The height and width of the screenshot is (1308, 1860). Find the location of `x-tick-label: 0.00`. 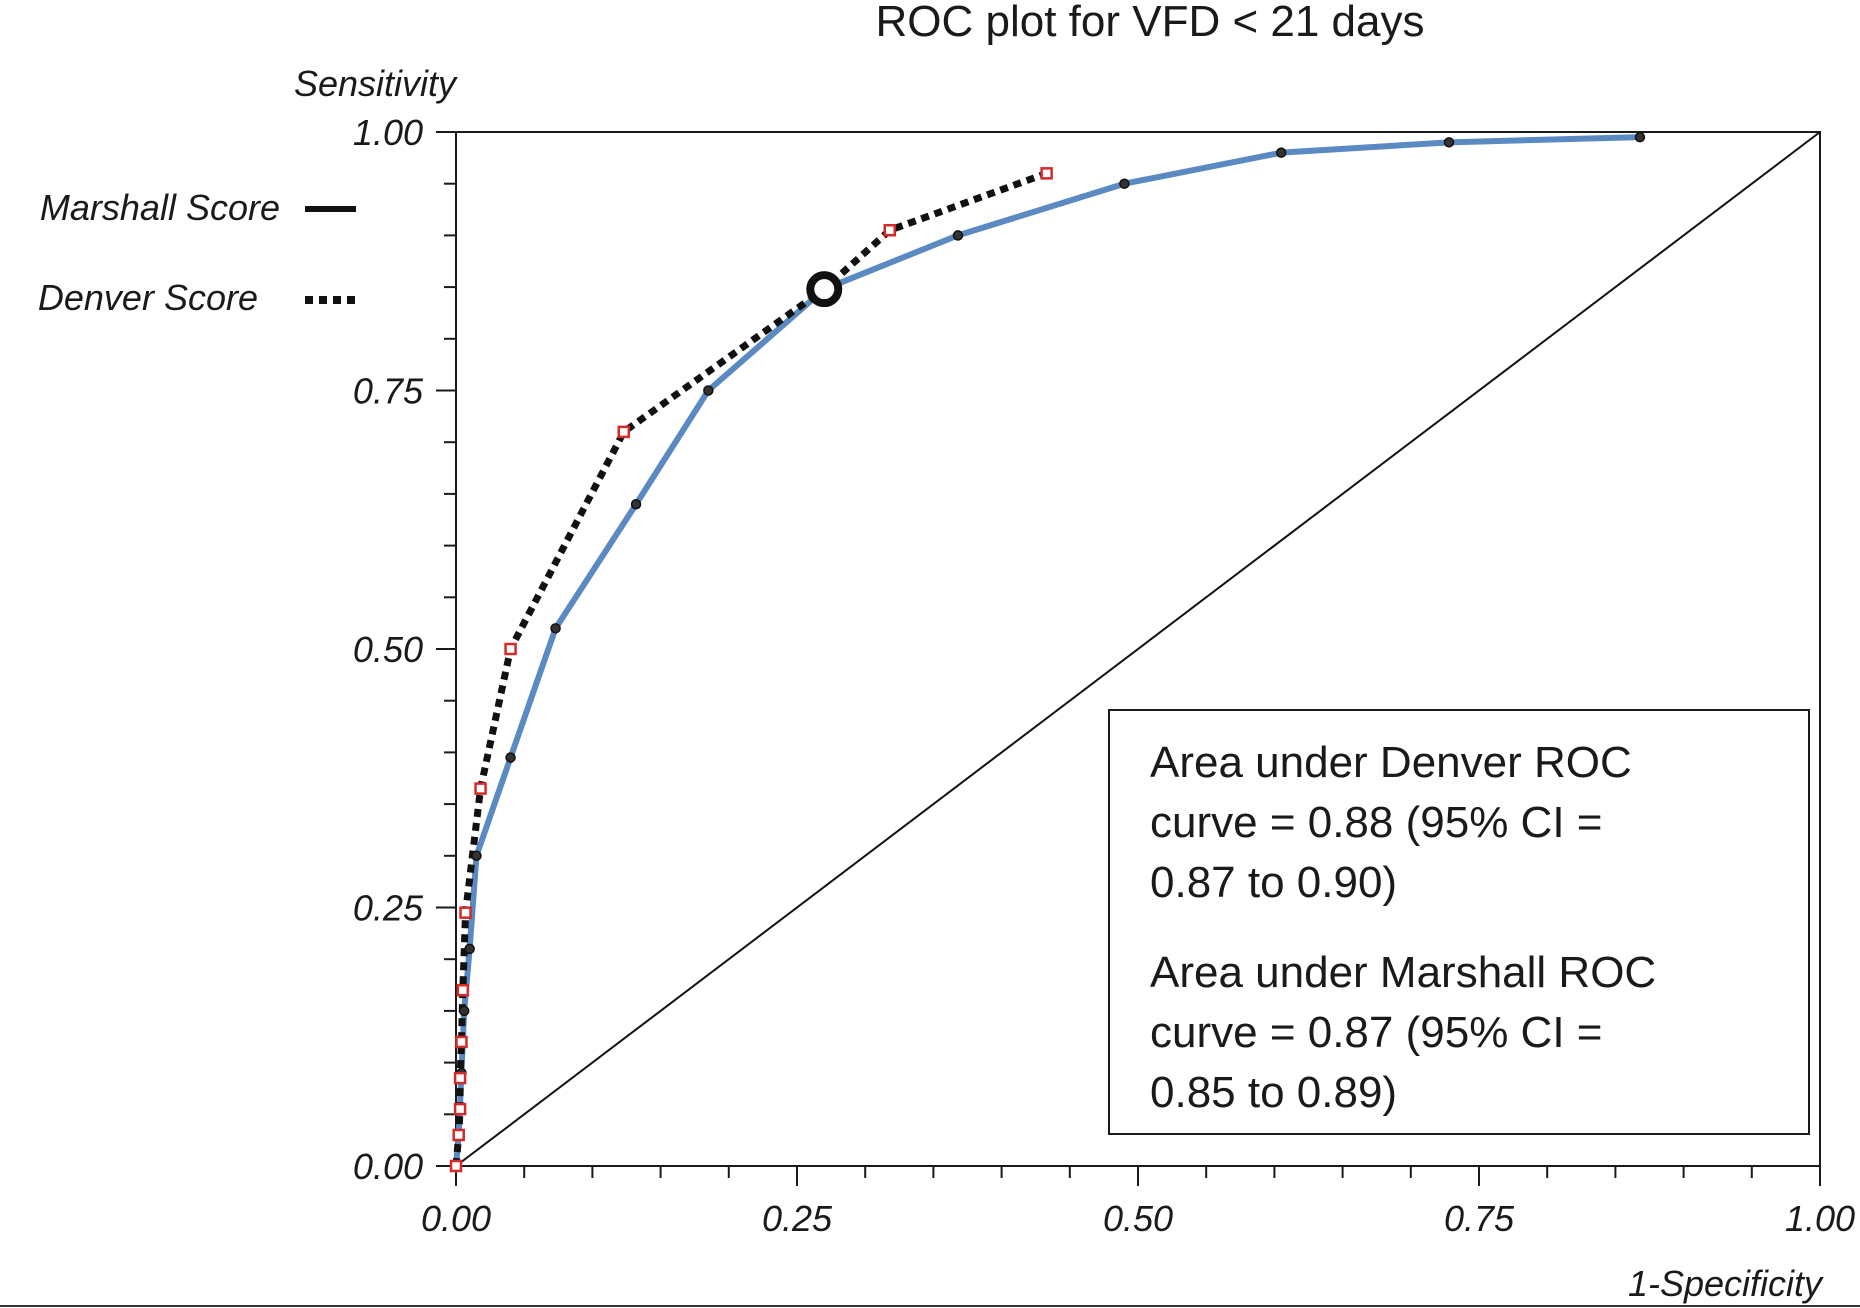

x-tick-label: 0.00 is located at coordinates (456, 1218).